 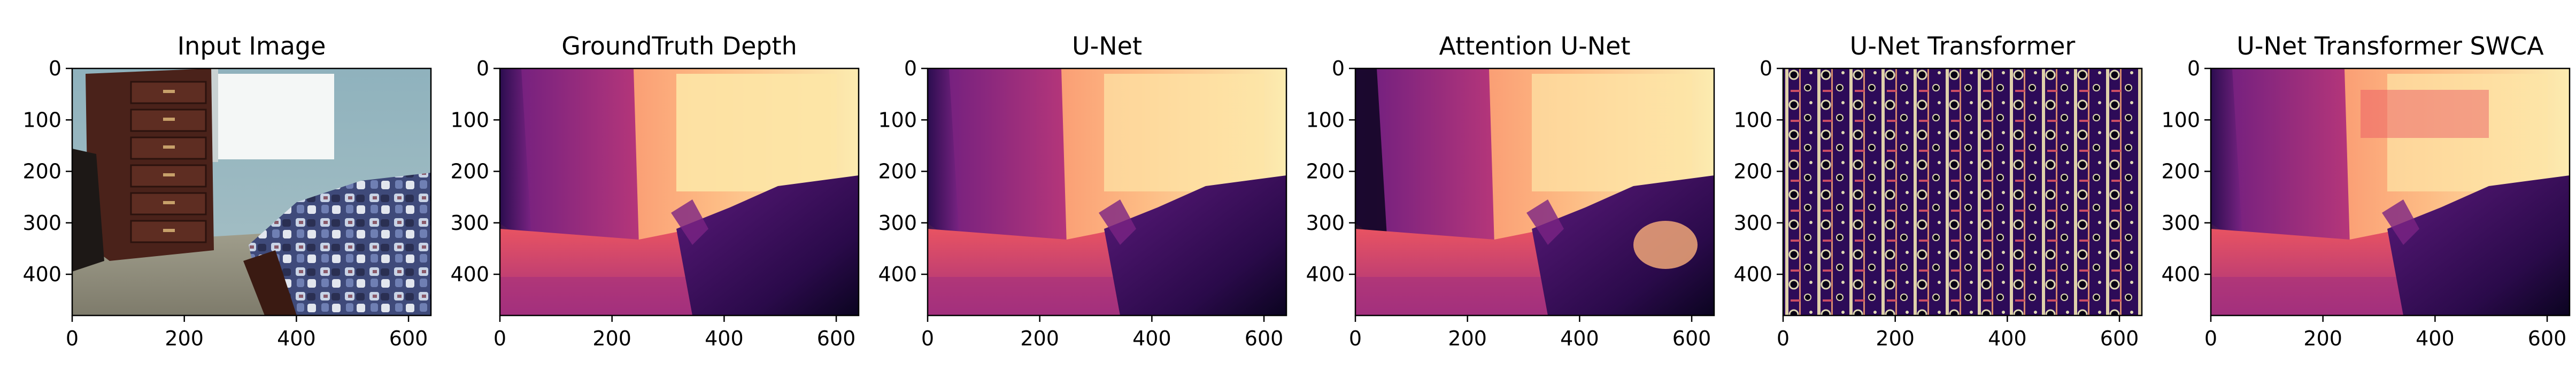 I want to click on panel-title: U-Net Transformer SWCA, so click(x=2390, y=46).